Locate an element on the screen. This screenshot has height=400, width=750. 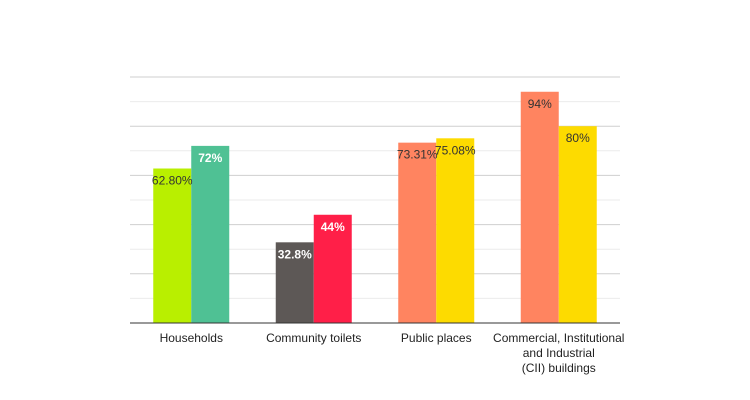
data-label: 73.31% is located at coordinates (417, 155).